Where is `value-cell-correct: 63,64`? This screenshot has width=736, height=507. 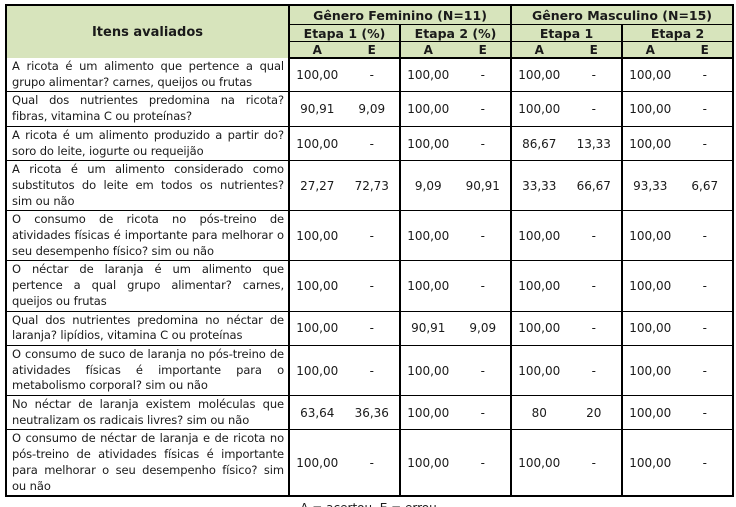
value-cell-correct: 63,64 is located at coordinates (316, 413).